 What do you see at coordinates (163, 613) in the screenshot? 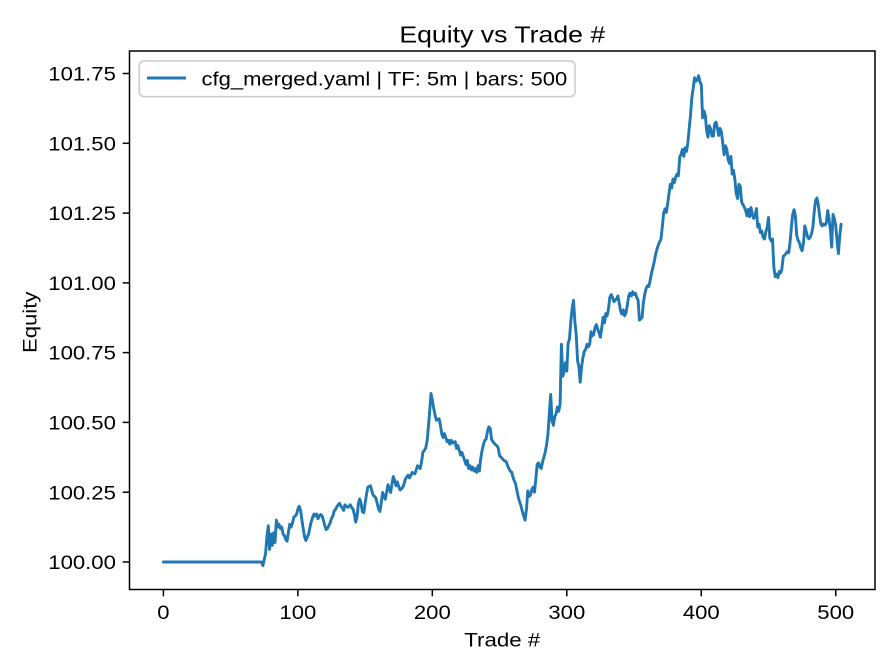
I see `svg-text: 0` at bounding box center [163, 613].